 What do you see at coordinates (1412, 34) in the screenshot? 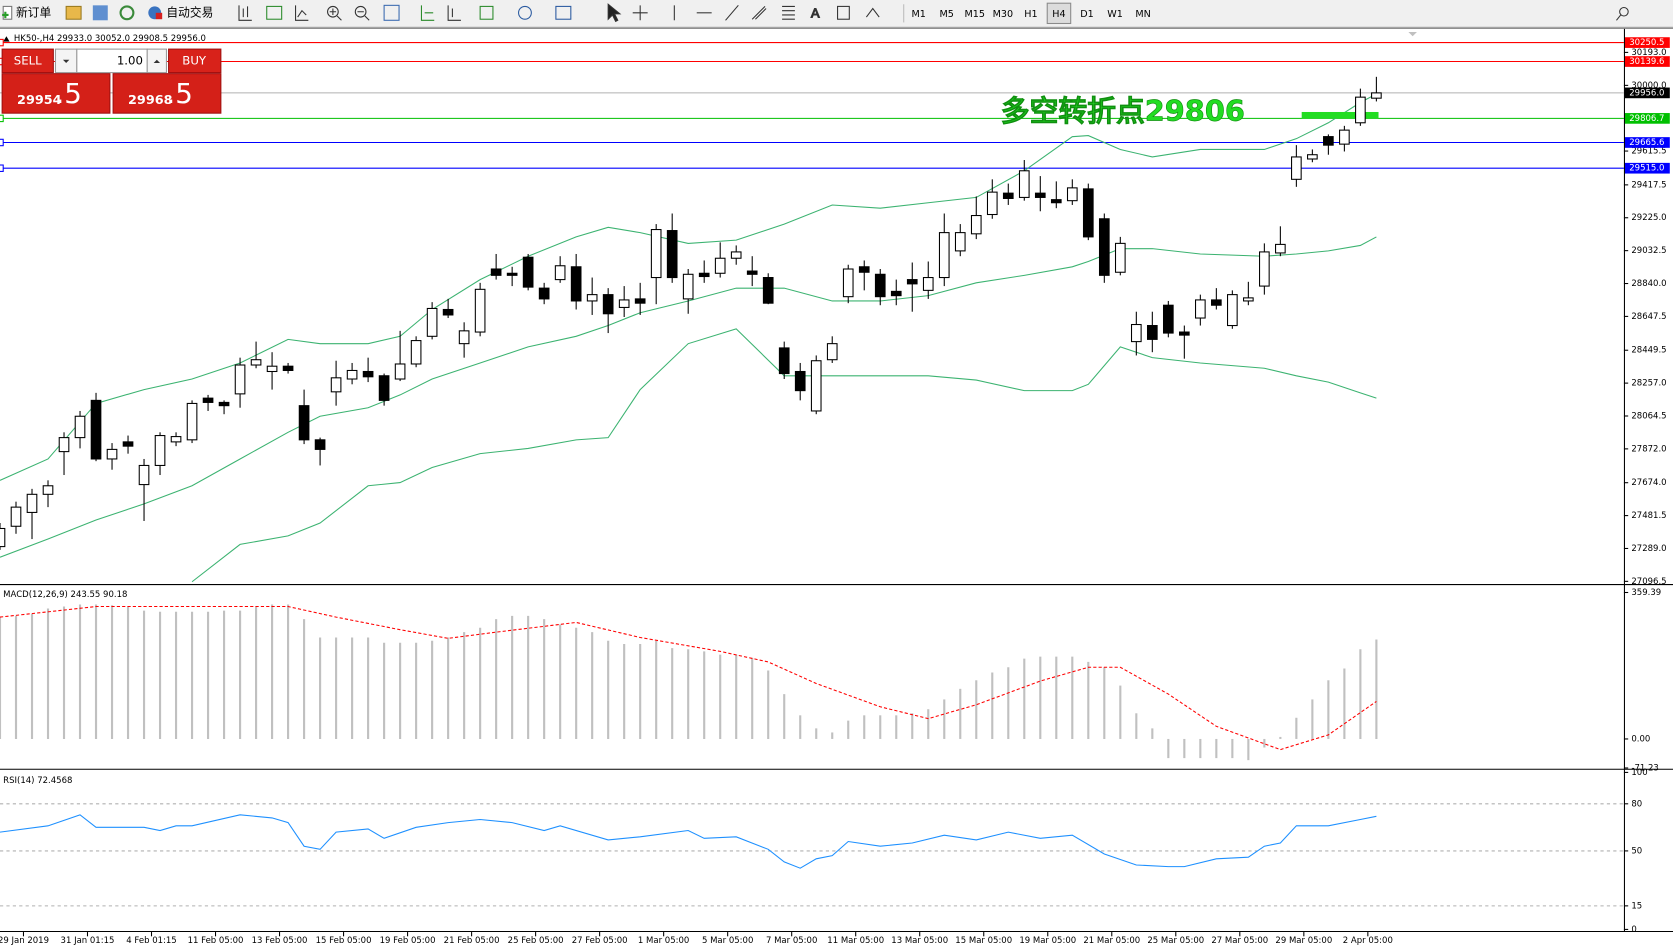
I see `shift-marker` at bounding box center [1412, 34].